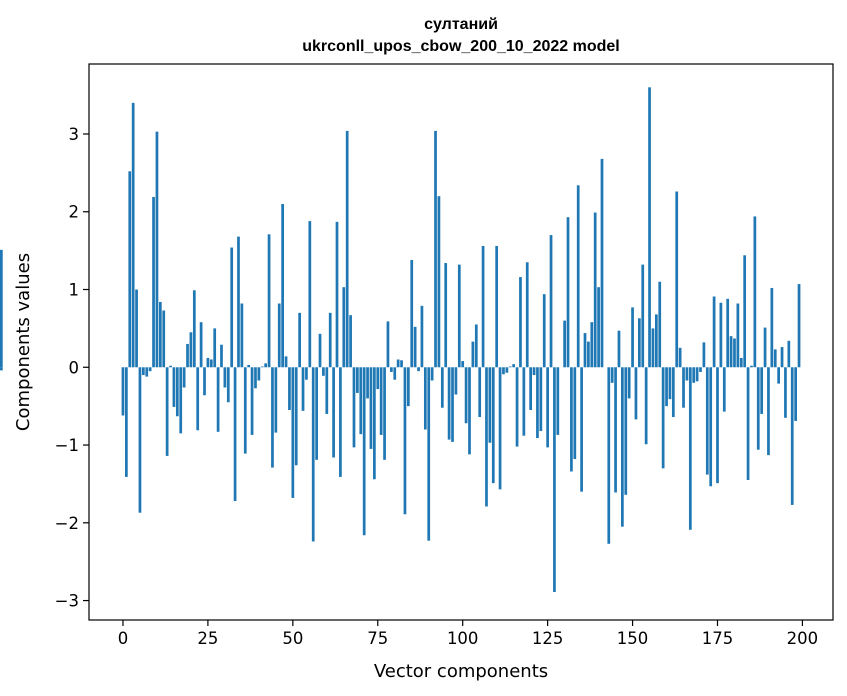  Describe the element at coordinates (460, 46) in the screenshot. I see `chart-title-line-2: ukrconll_upos_cbow_200_10_2022 model` at that location.